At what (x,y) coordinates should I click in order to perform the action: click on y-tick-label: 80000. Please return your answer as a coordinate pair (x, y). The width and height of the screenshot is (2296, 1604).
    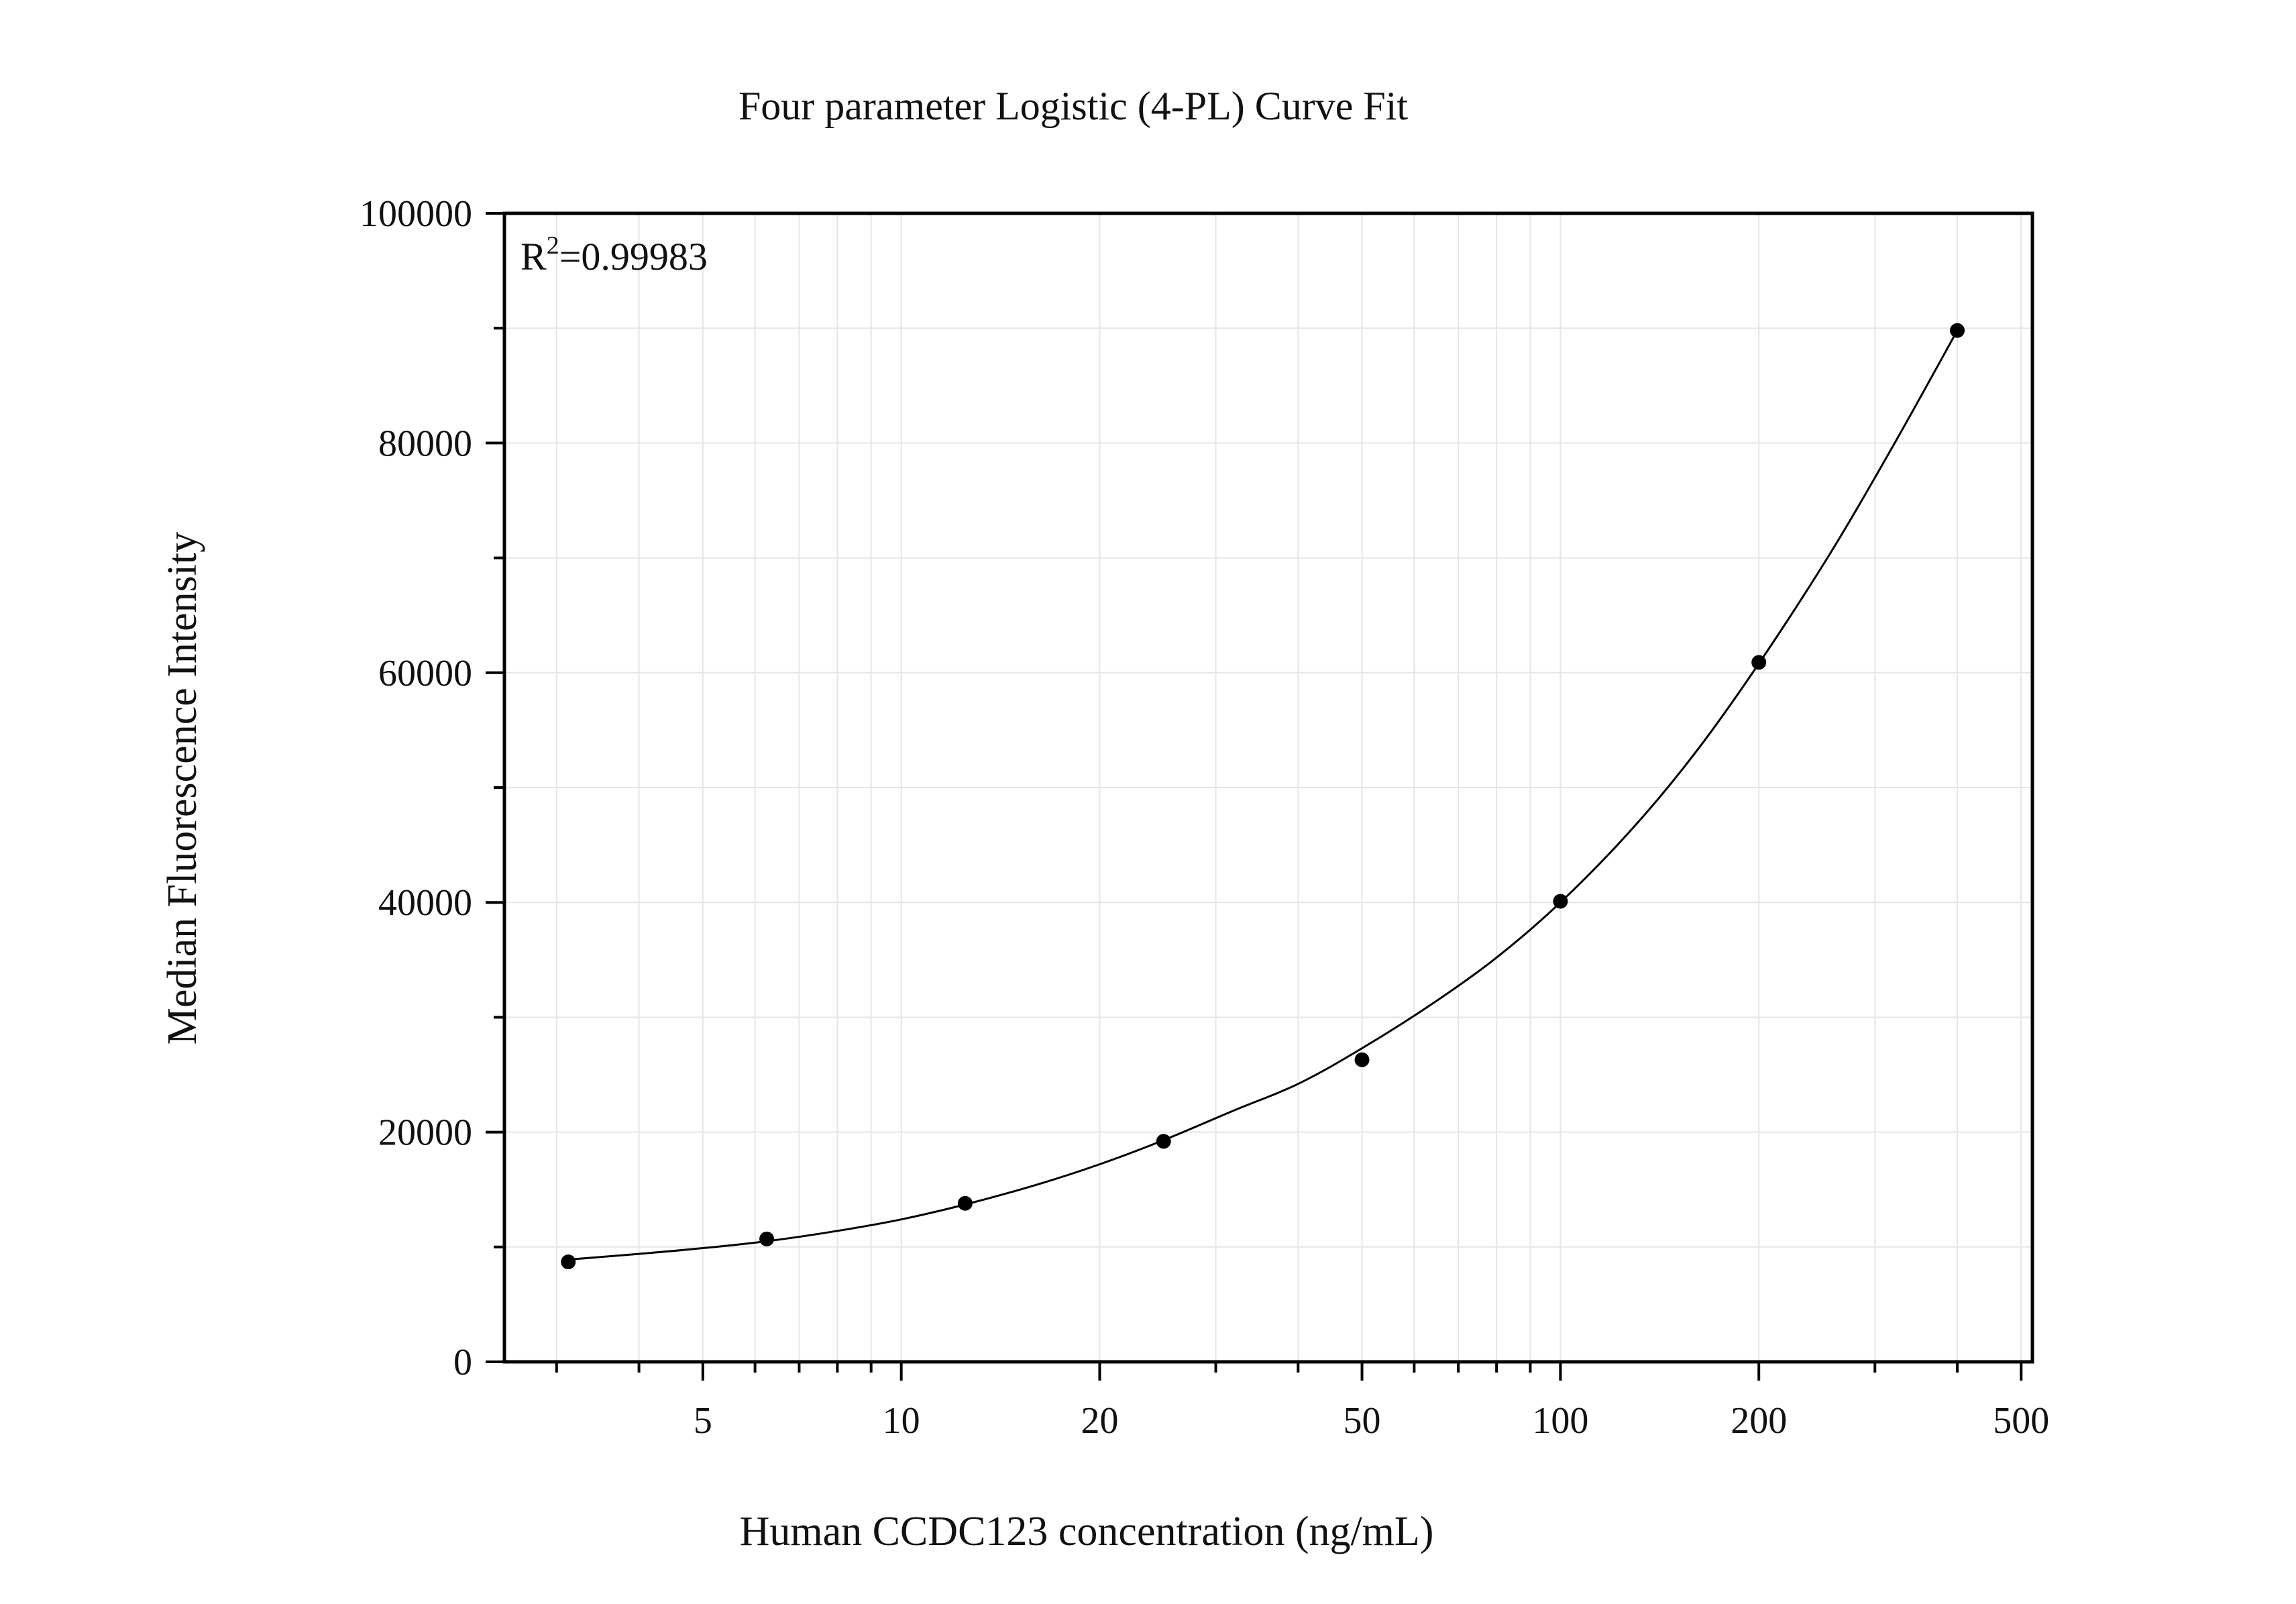
    Looking at the image, I should click on (425, 444).